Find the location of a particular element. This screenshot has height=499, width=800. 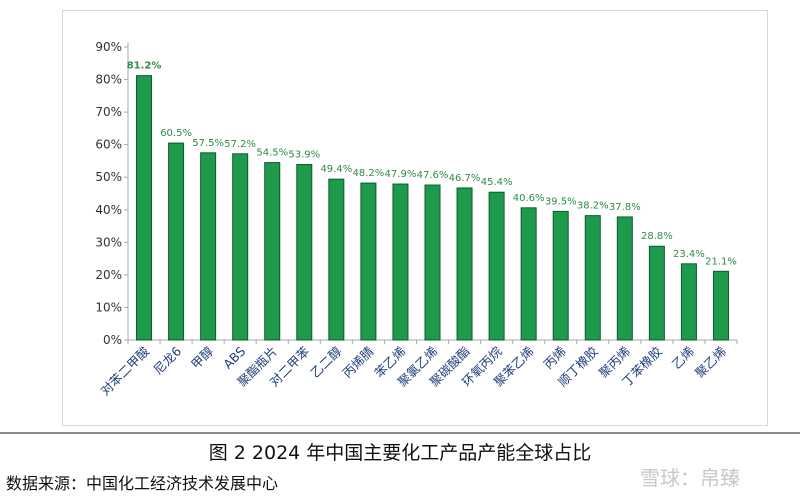

y-tick-label: 60% is located at coordinates (108, 145).